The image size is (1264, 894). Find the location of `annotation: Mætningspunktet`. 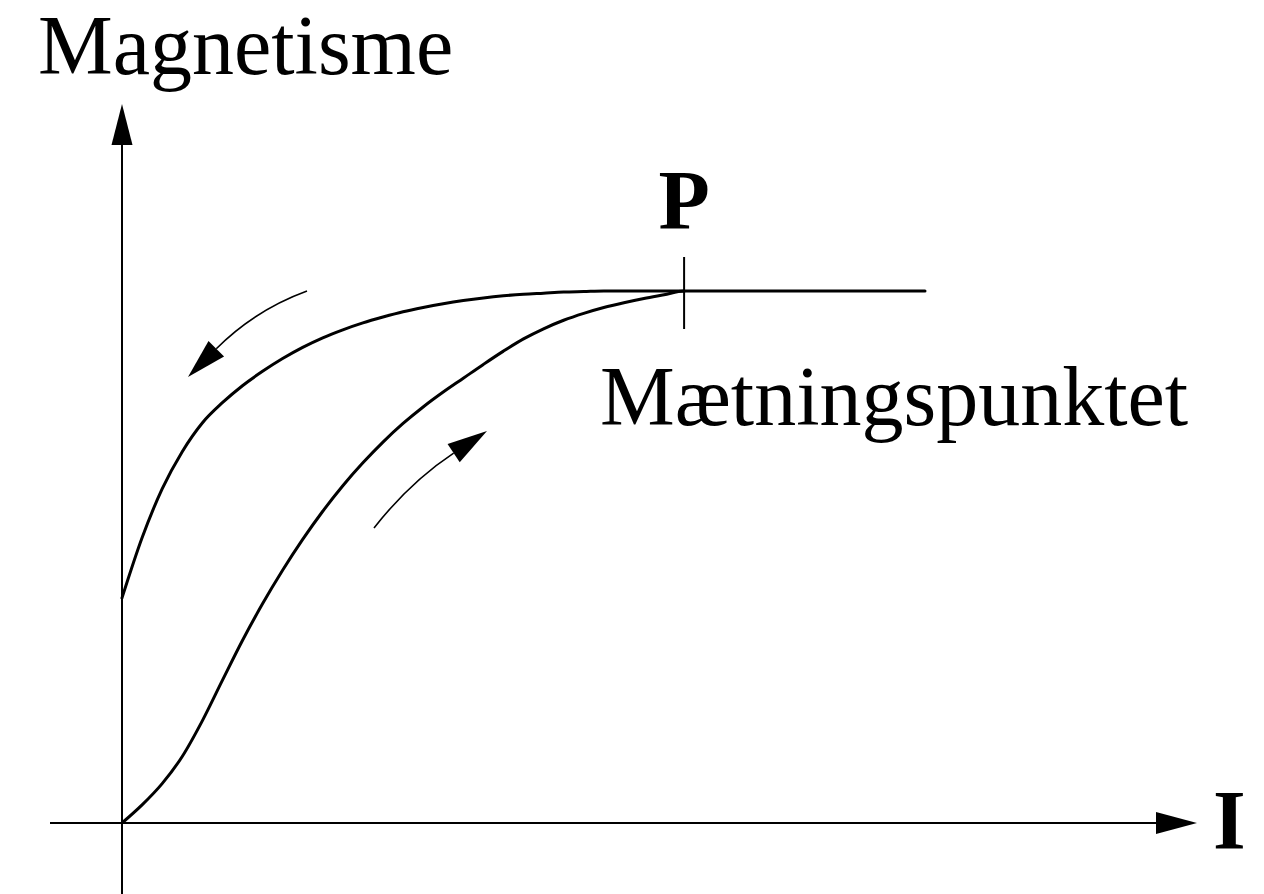

annotation: Mætningspunktet is located at coordinates (894, 396).